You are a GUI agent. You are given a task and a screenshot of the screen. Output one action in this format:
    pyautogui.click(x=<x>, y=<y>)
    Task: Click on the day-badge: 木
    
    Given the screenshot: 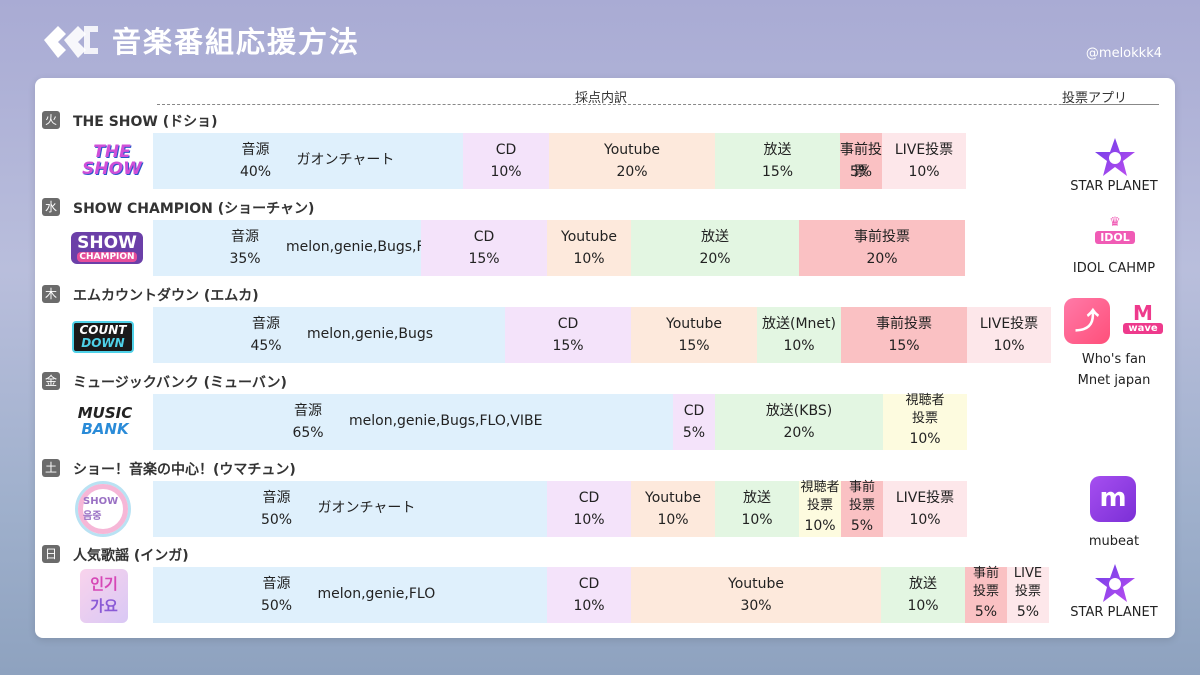 What is the action you would take?
    pyautogui.click(x=51, y=294)
    